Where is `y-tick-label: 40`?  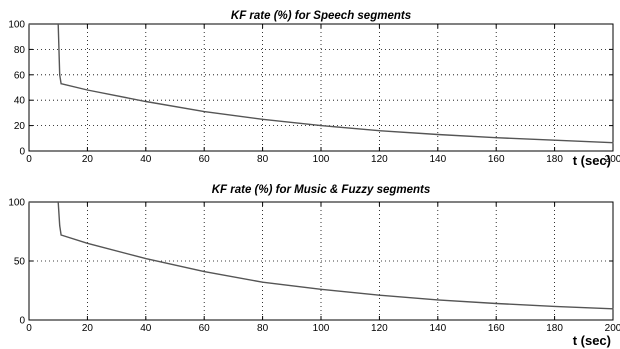
y-tick-label: 40 is located at coordinates (20, 101).